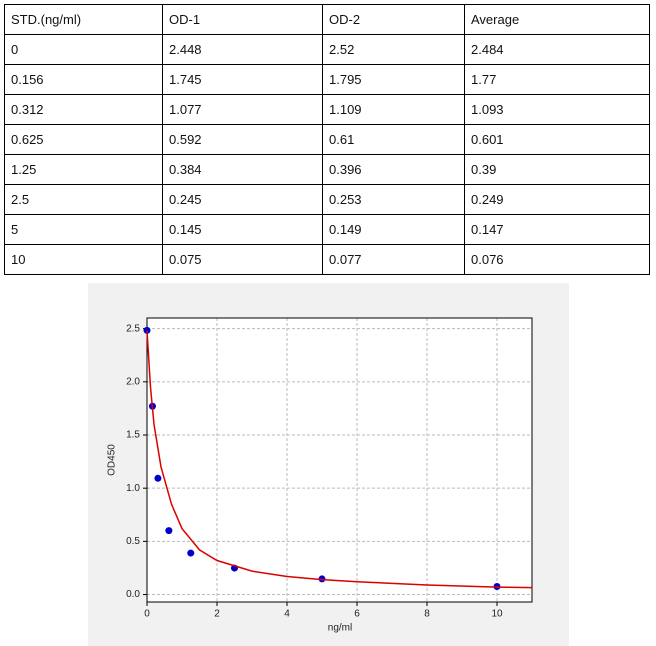 This screenshot has width=656, height=646. Describe the element at coordinates (133, 435) in the screenshot. I see `y-tick-label: 1.5` at that location.